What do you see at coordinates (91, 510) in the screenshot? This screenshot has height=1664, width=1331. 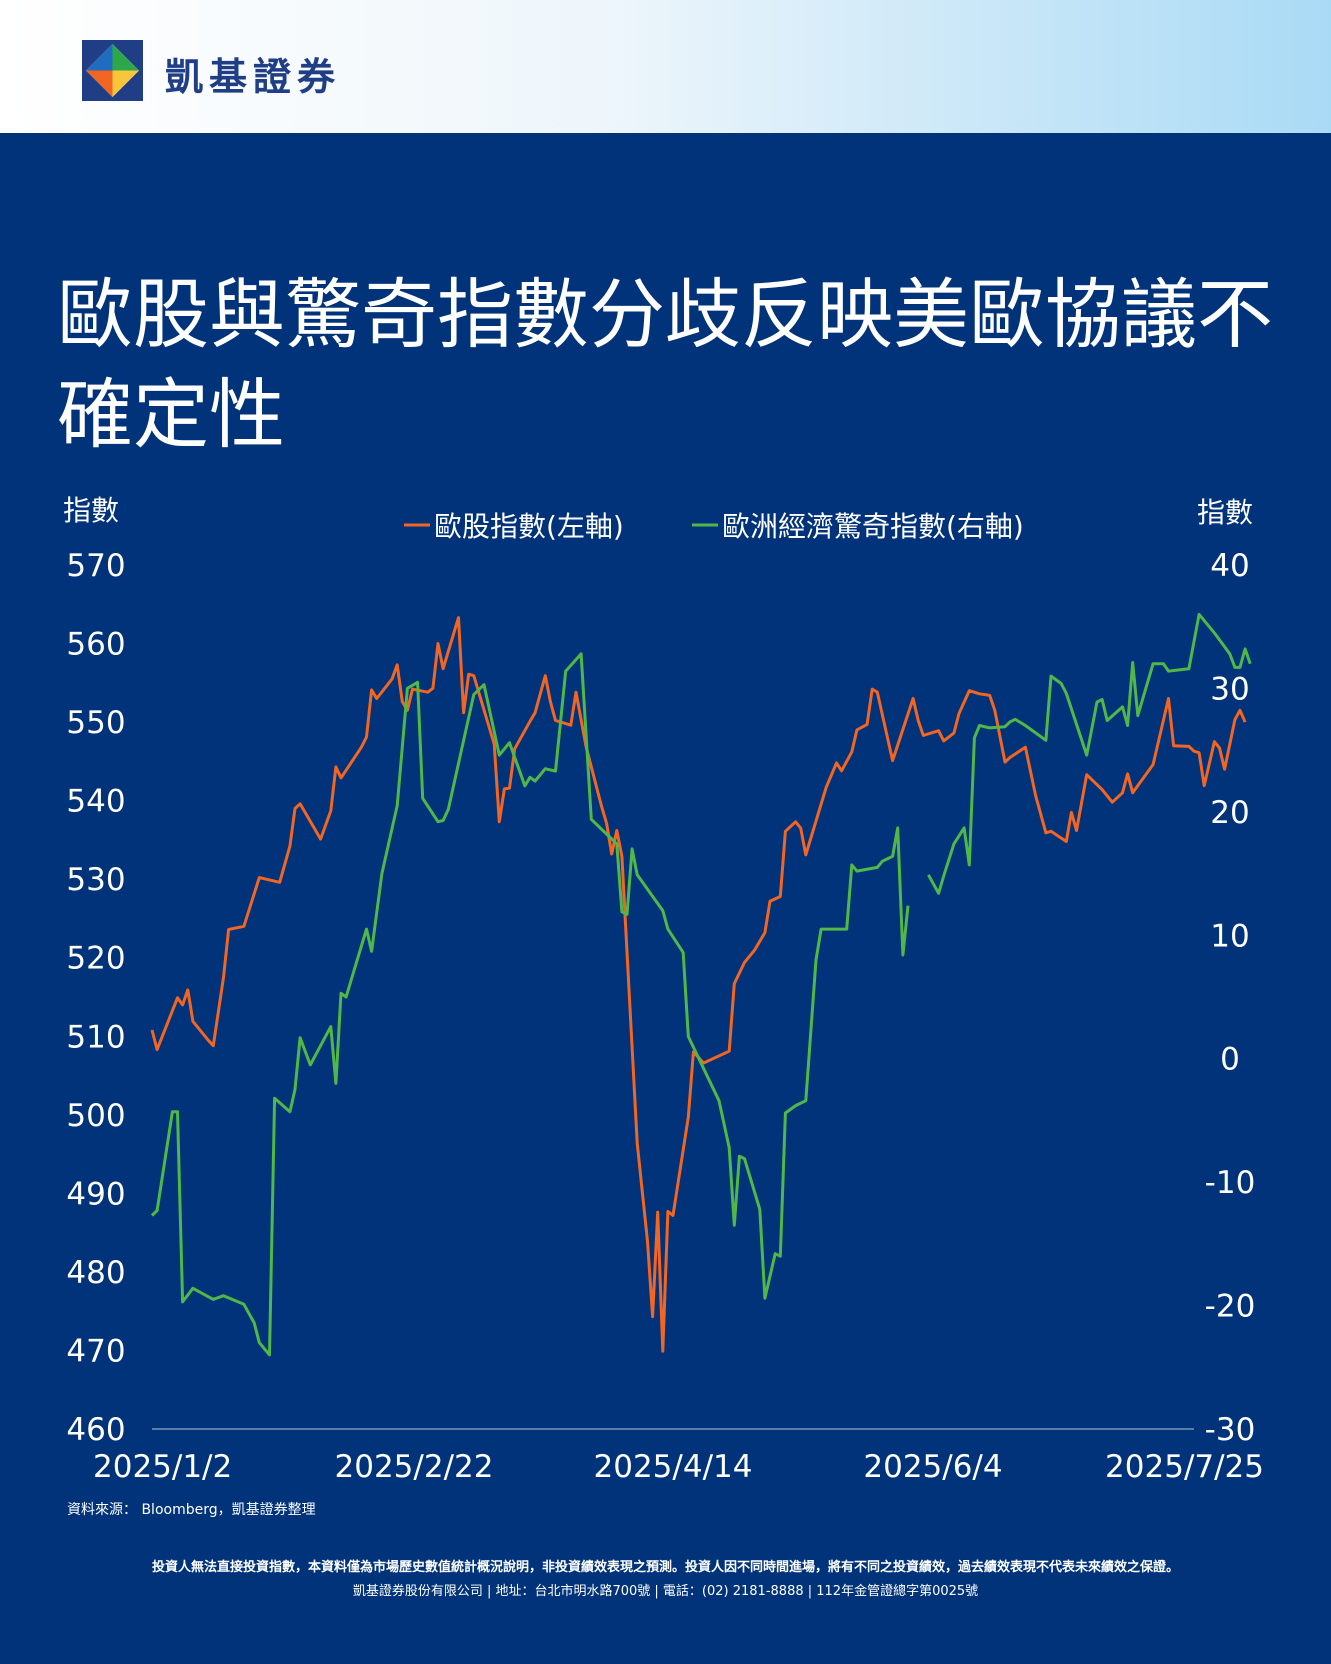 I see `y-axis-left-label: 指數` at bounding box center [91, 510].